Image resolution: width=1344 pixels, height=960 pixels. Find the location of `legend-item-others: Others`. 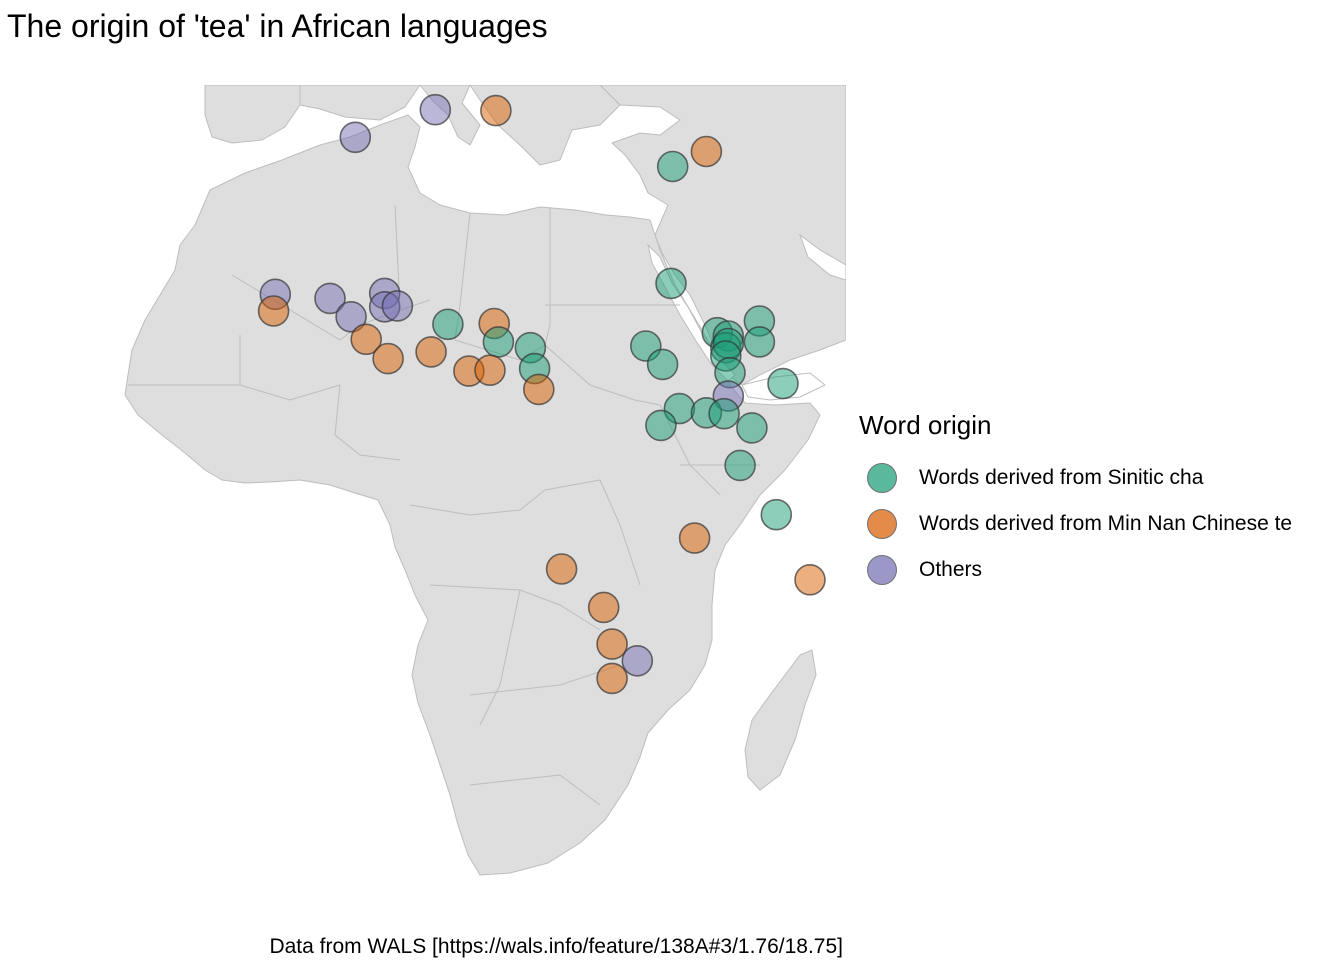

legend-item-others: Others is located at coordinates (1075, 570).